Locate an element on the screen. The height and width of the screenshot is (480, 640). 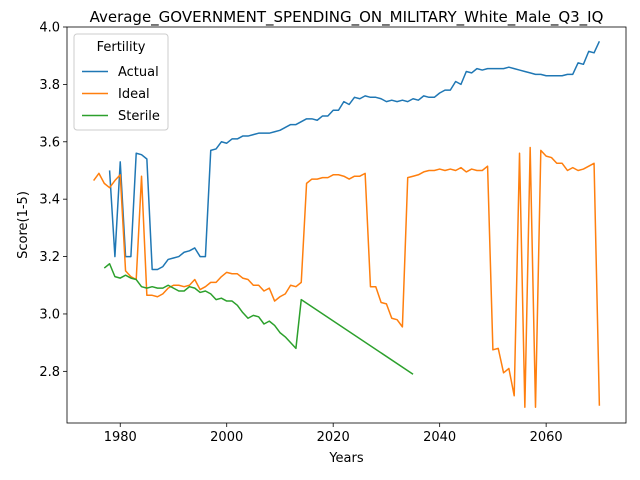
legend-label-actual: Actual is located at coordinates (138, 72).